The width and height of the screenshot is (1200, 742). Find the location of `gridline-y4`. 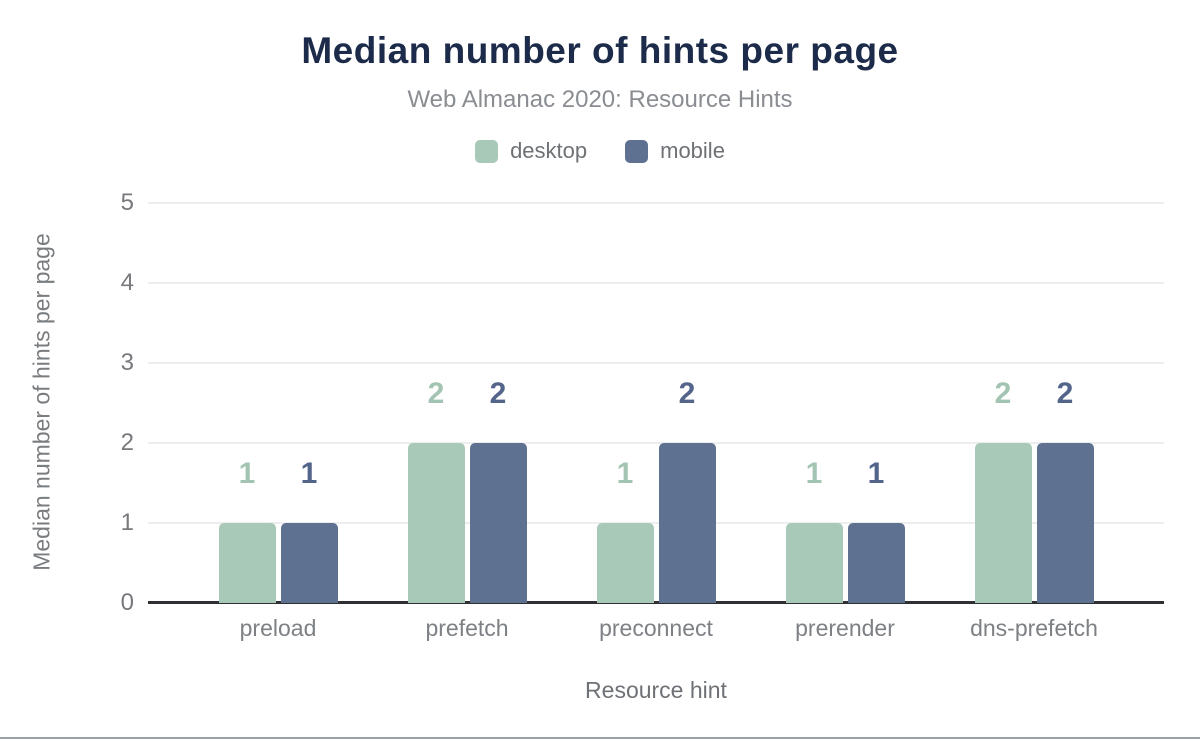

gridline-y4 is located at coordinates (656, 283).